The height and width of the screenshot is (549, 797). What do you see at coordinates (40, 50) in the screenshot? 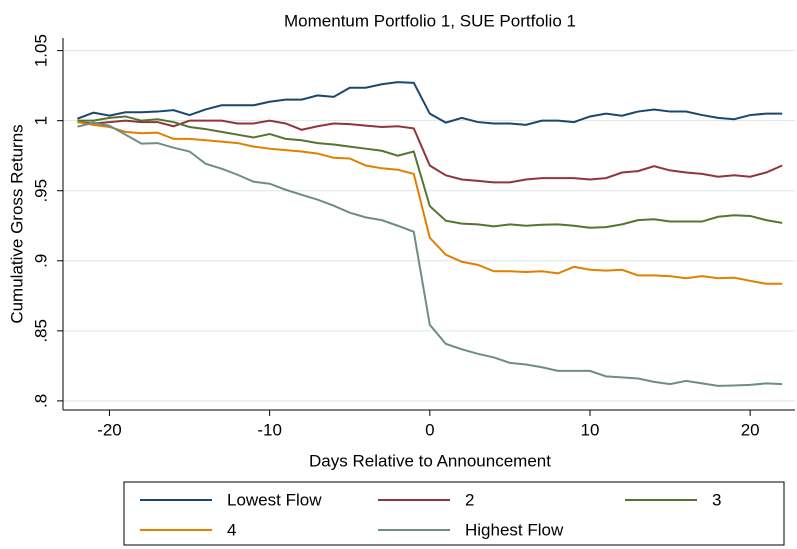
I see `y-tick-label: 1.05` at bounding box center [40, 50].